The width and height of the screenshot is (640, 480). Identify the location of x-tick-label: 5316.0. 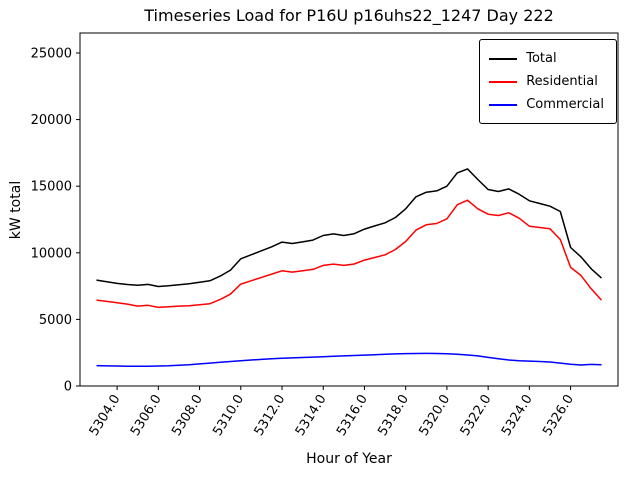
(352, 415).